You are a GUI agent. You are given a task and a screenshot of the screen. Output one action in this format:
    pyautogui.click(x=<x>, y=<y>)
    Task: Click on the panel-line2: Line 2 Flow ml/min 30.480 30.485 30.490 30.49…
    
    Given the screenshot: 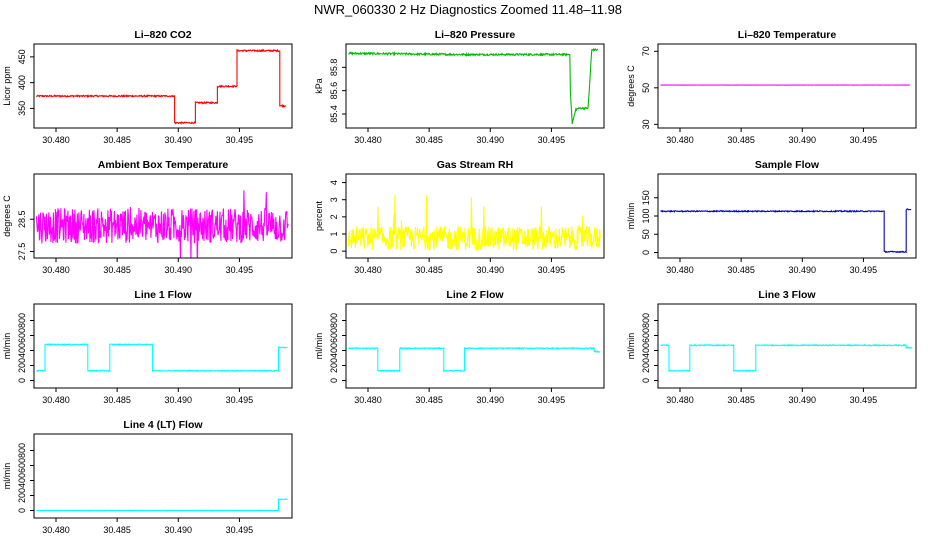 What is the action you would take?
    pyautogui.click(x=459, y=347)
    